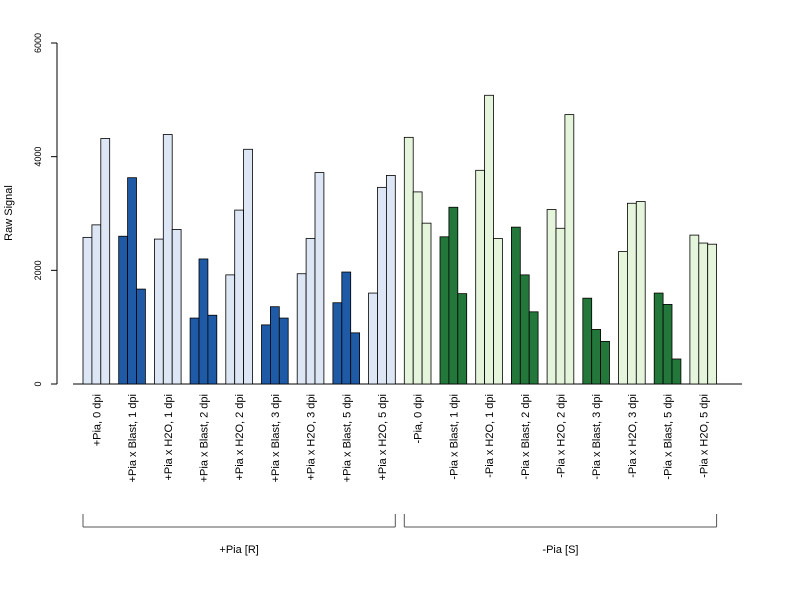 Image resolution: width=800 pixels, height=600 pixels. I want to click on x-tick-label: -Pia, 0 dpi, so click(419, 419).